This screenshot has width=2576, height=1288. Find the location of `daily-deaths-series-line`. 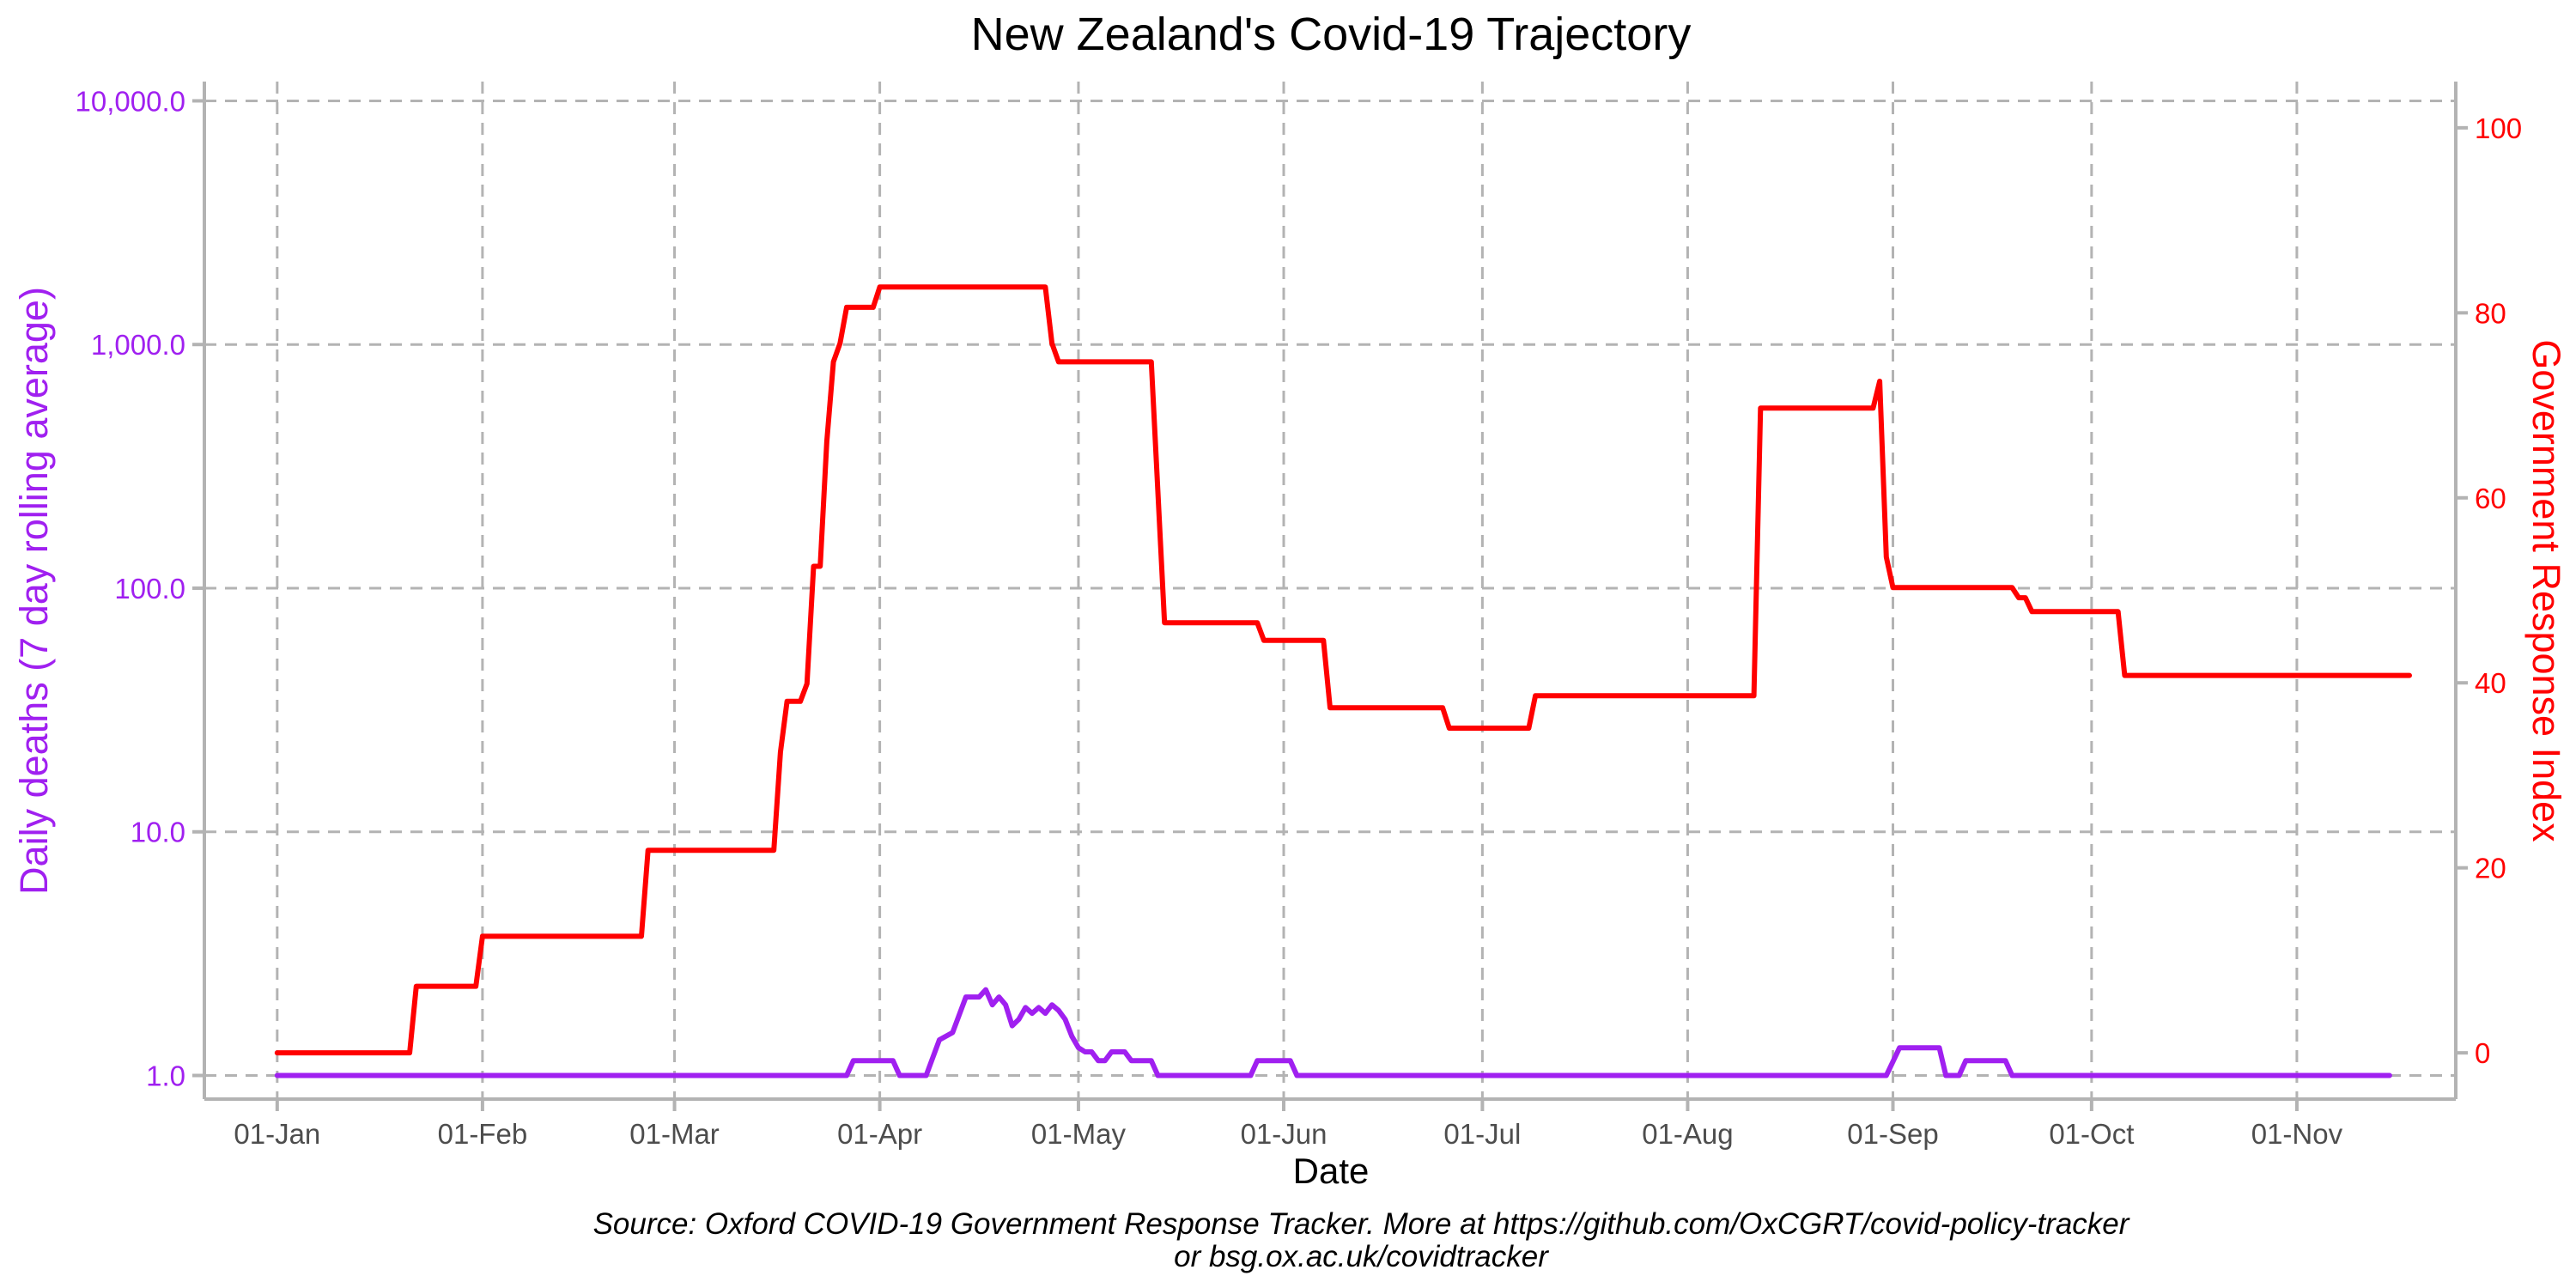

daily-deaths-series-line is located at coordinates (1333, 1032).